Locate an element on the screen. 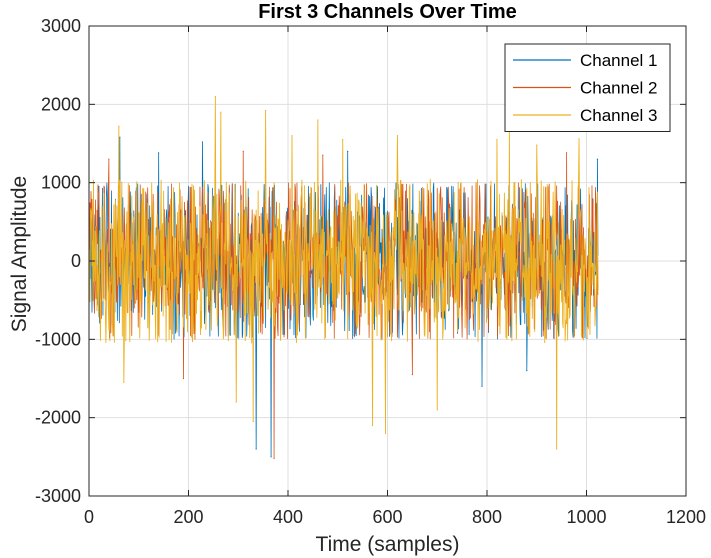  y-tick-label: 1000 is located at coordinates (61, 183).